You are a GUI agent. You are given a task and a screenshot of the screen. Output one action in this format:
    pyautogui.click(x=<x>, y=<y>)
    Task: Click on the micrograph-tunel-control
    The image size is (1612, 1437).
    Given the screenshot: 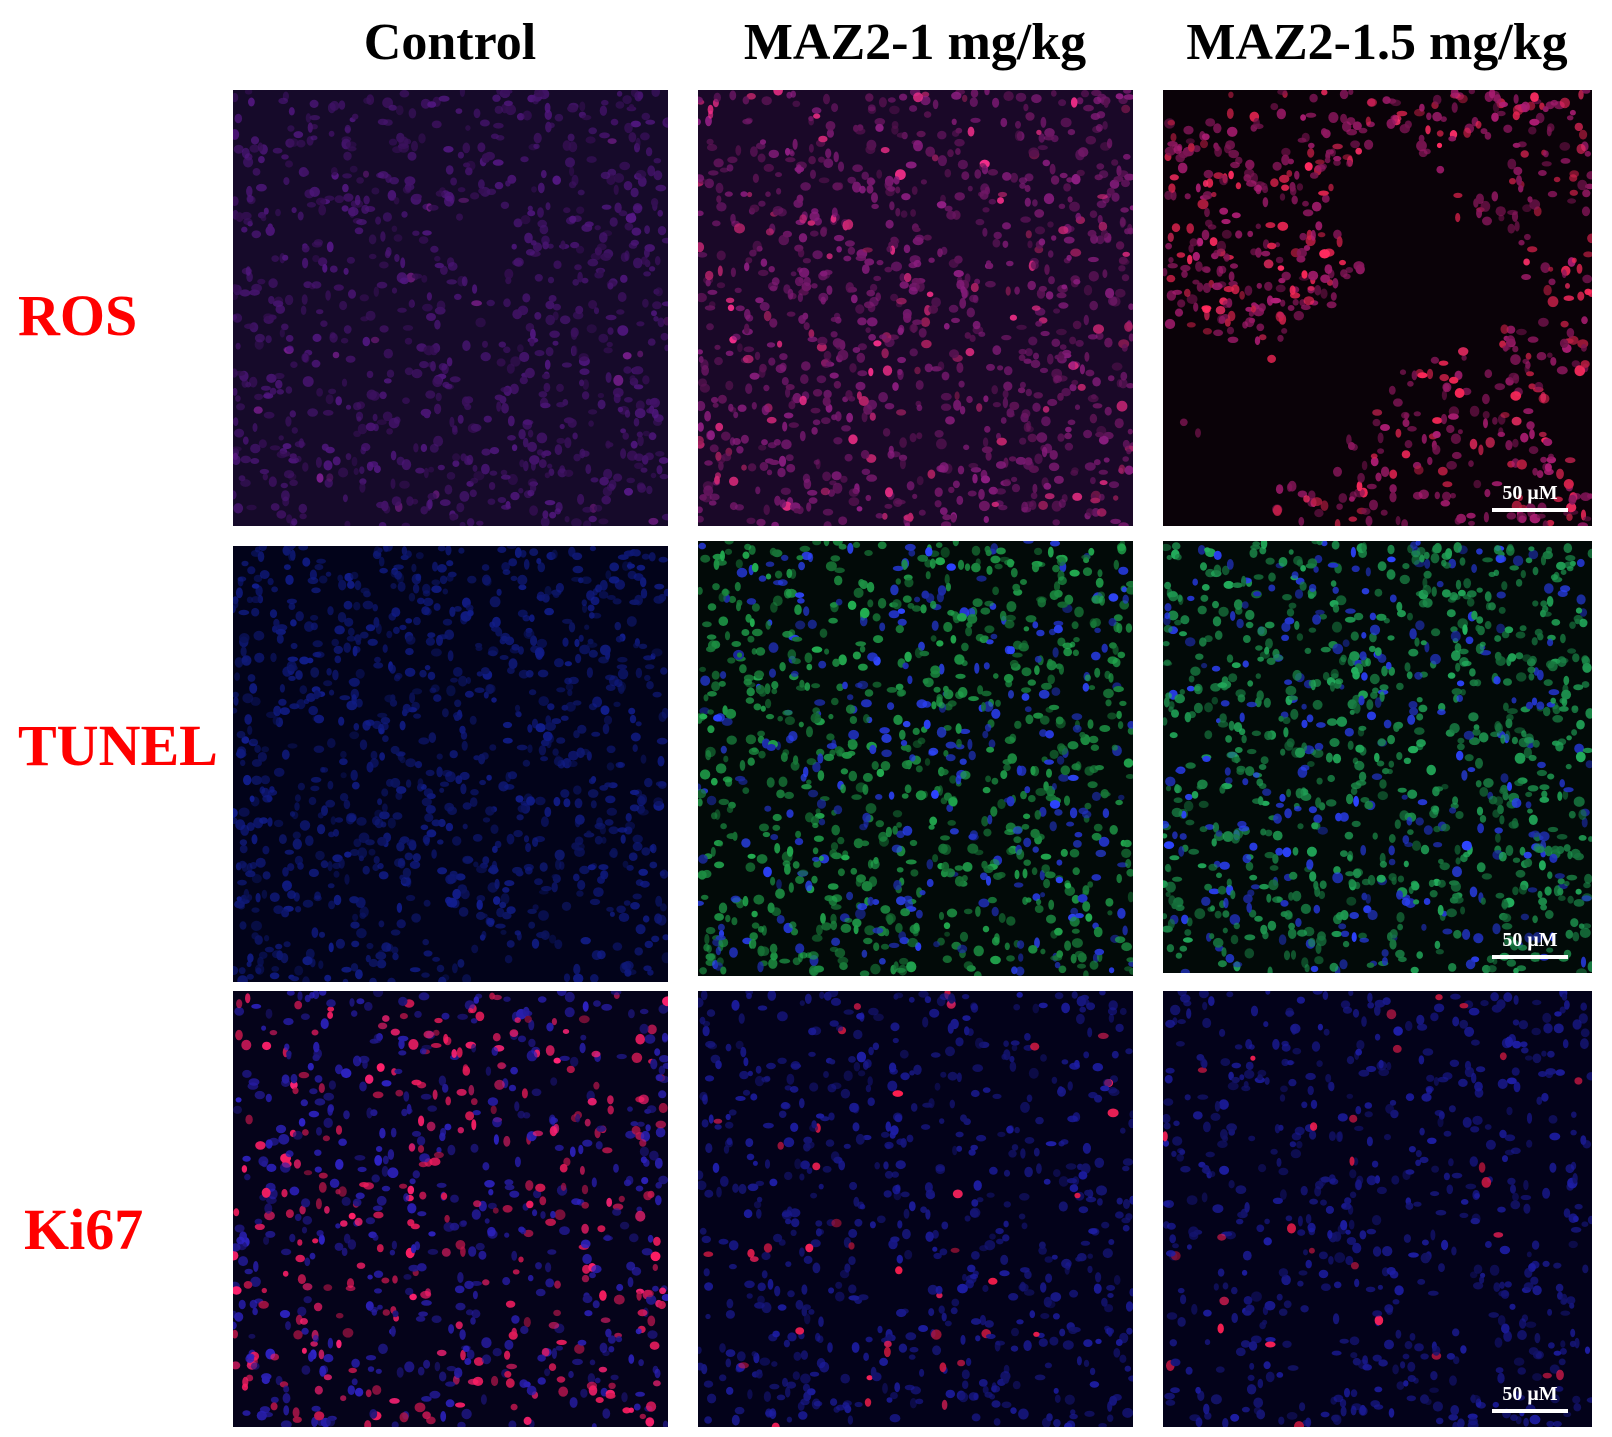 What is the action you would take?
    pyautogui.click(x=450, y=764)
    